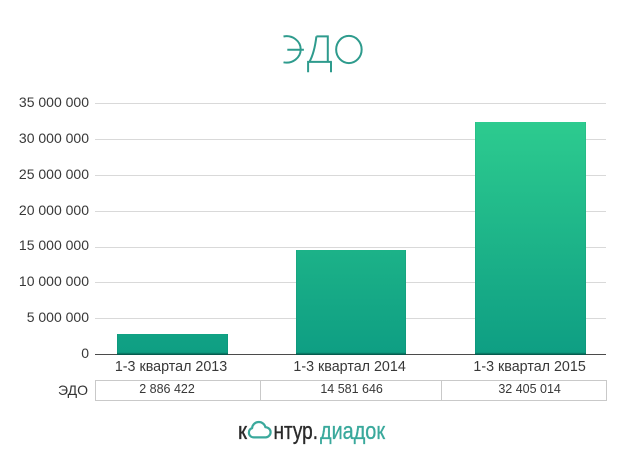  What do you see at coordinates (242, 431) in the screenshot?
I see `svg-text: к` at bounding box center [242, 431].